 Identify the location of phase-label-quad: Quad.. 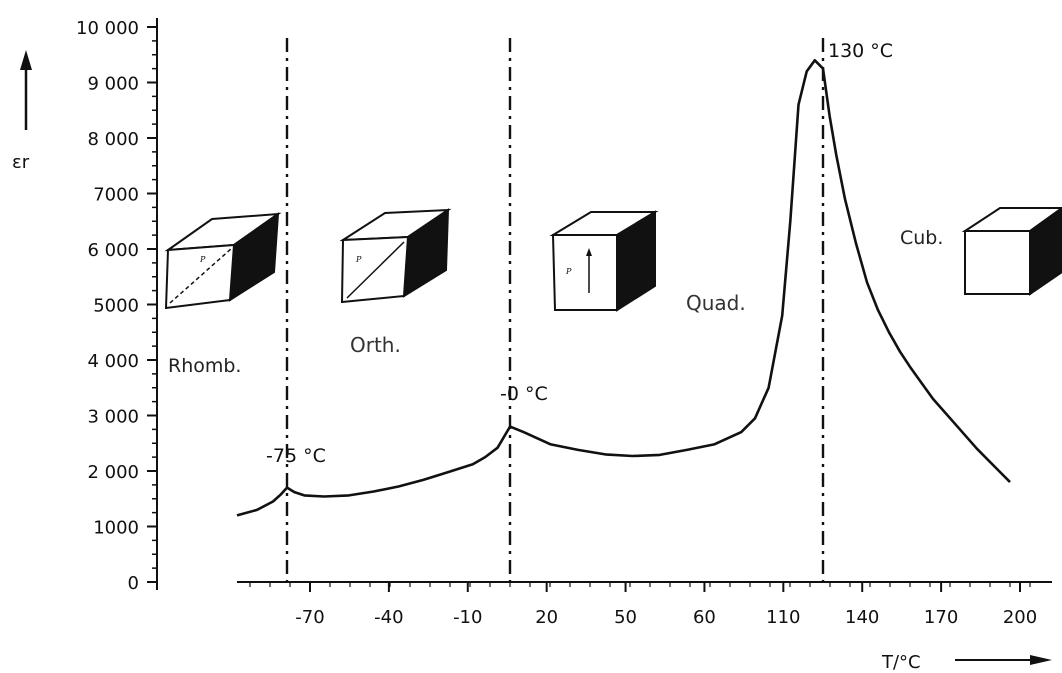
(716, 303).